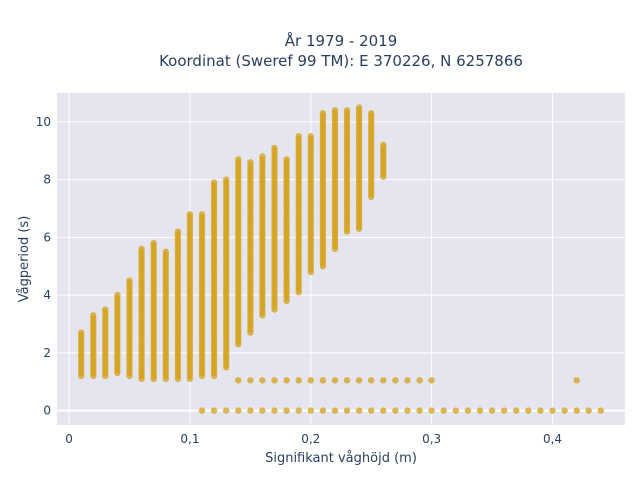 Image resolution: width=640 pixels, height=480 pixels. Describe the element at coordinates (43, 266) in the screenshot. I see `y-axis-ticks: 0 2 4 6 8 10` at that location.